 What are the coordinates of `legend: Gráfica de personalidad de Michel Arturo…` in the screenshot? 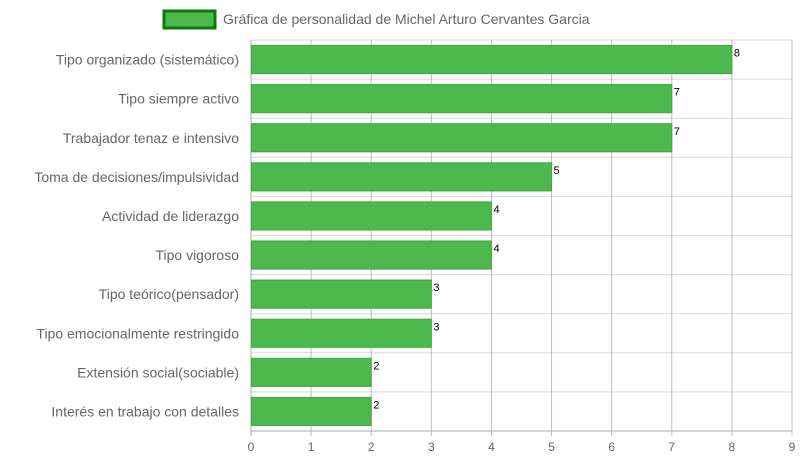 It's located at (376, 19).